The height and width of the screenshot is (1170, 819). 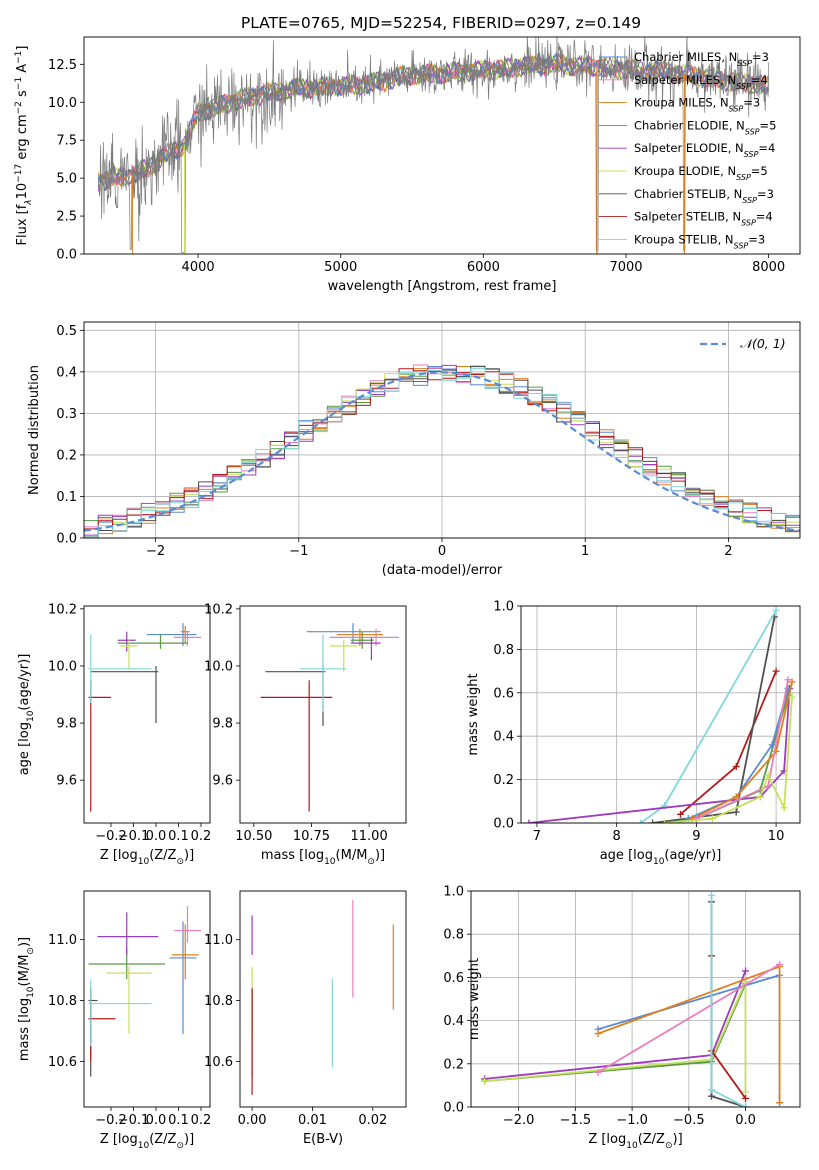 What do you see at coordinates (537, 836) in the screenshot?
I see `age-massweight-xtick-label: 7` at bounding box center [537, 836].